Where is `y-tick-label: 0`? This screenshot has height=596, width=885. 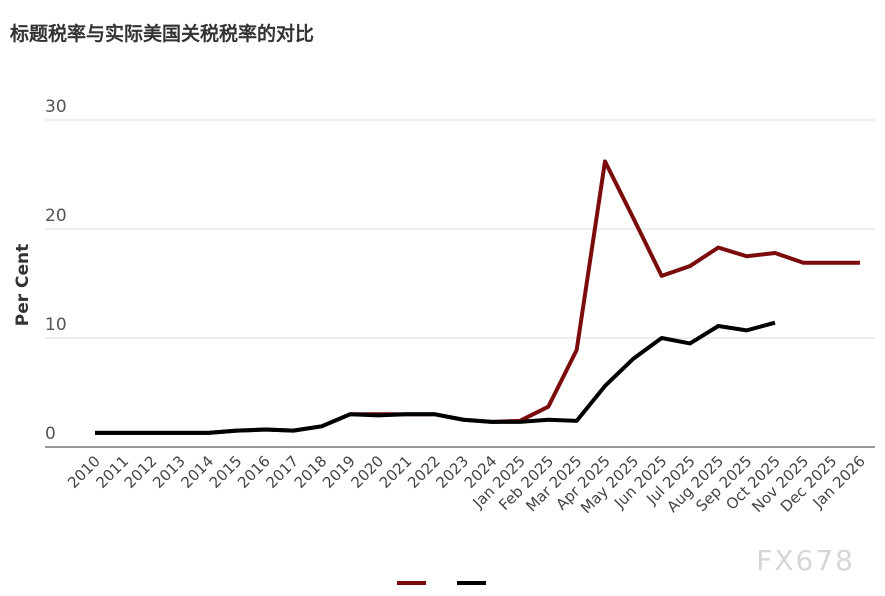
y-tick-label: 0 is located at coordinates (50, 434).